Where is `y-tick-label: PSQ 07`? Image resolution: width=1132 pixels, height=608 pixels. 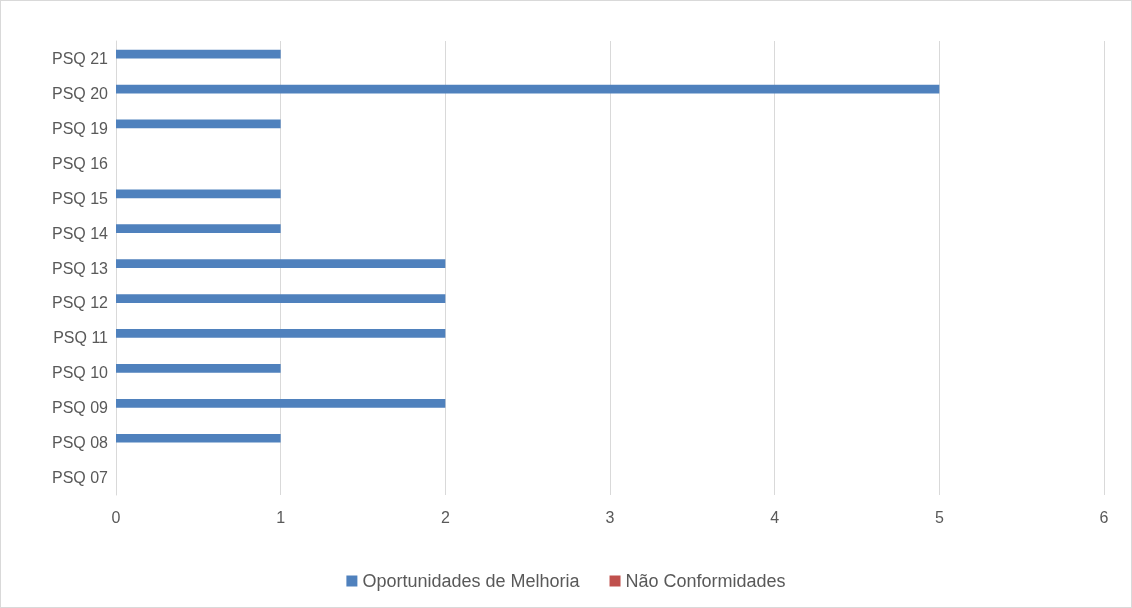
y-tick-label: PSQ 07 is located at coordinates (80, 478).